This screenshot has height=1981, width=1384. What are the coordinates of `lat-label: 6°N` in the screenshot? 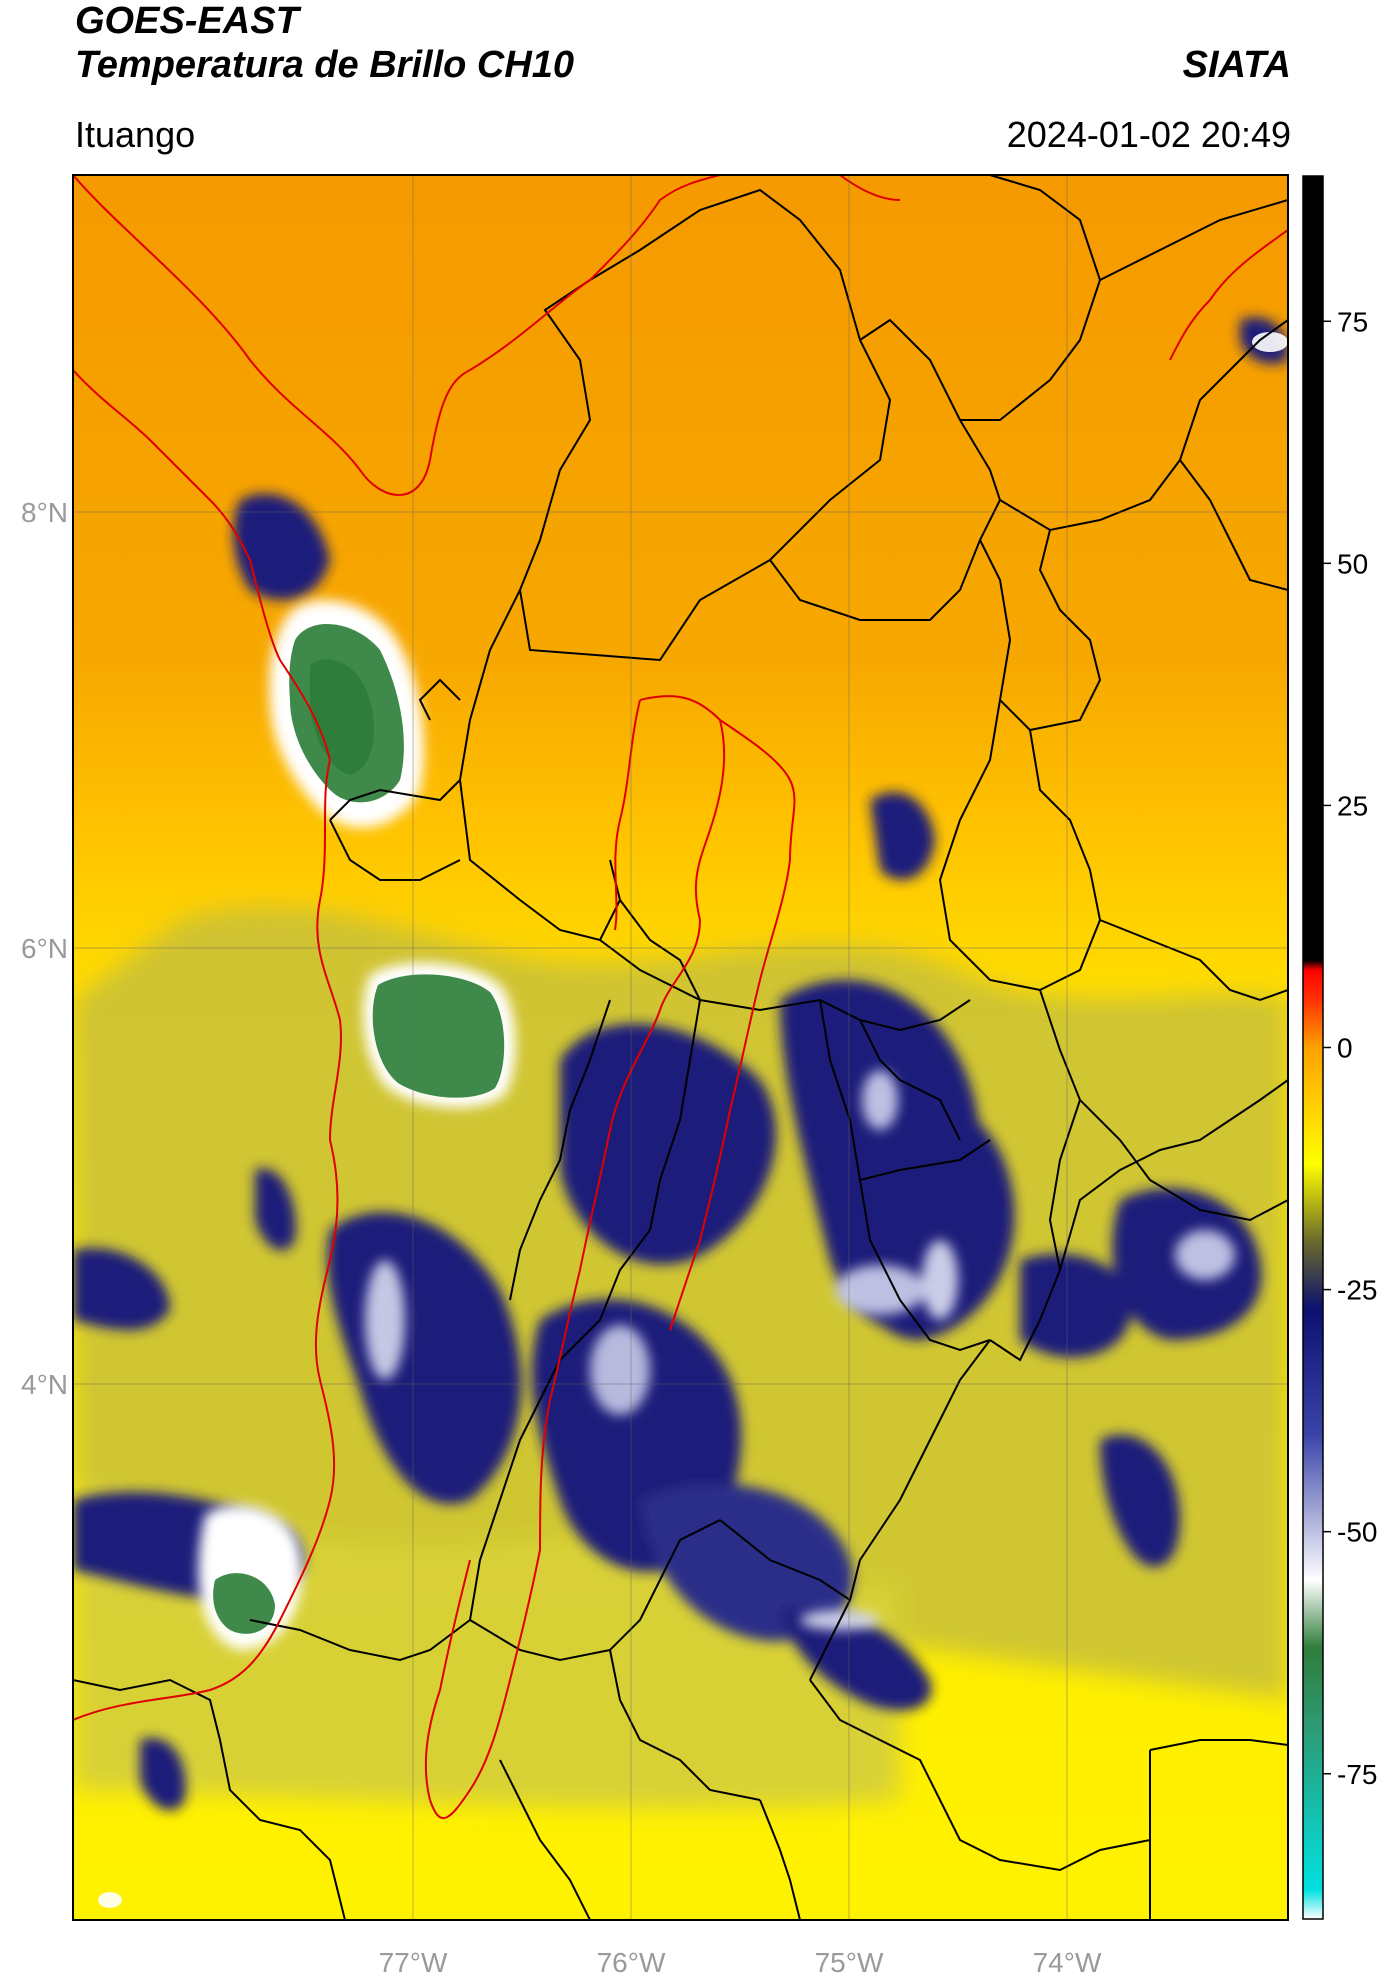 It's located at (44, 948).